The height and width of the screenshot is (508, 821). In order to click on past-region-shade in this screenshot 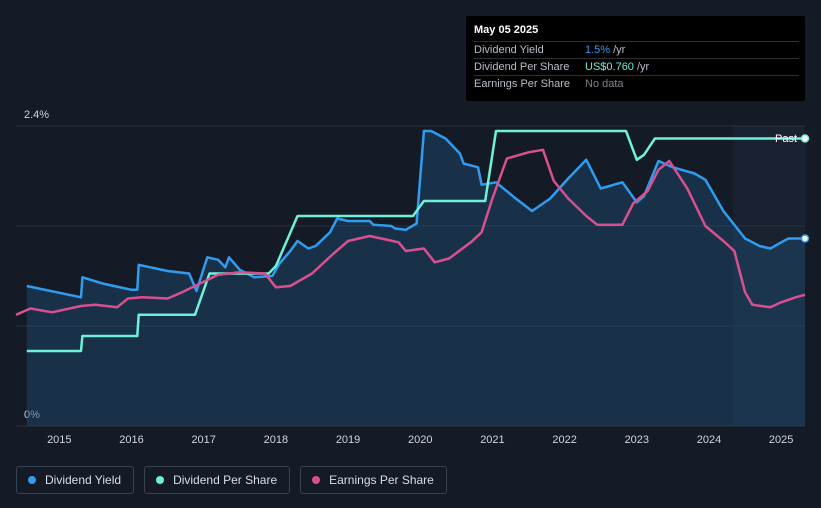, I will do `click(768, 276)`.